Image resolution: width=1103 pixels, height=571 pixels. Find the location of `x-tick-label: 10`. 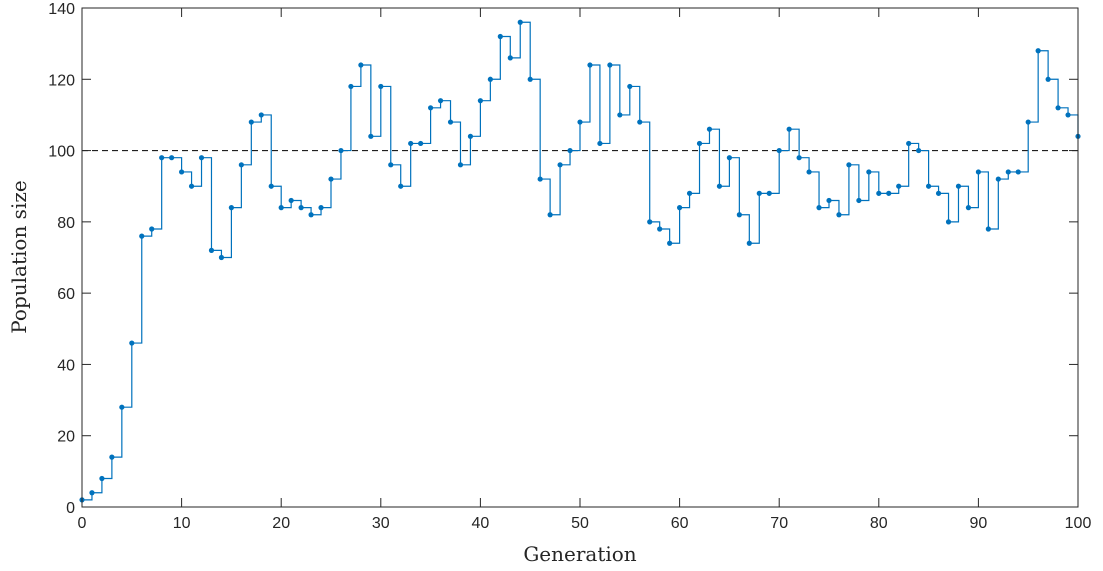

x-tick-label: 10 is located at coordinates (182, 523).